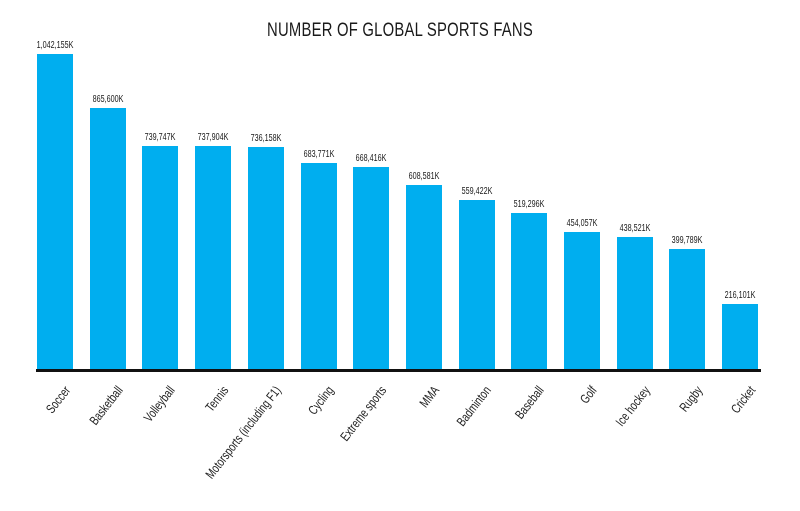  What do you see at coordinates (400, 30) in the screenshot?
I see `chart-title: NUMBER OF GLOBAL SPORTS FANS` at bounding box center [400, 30].